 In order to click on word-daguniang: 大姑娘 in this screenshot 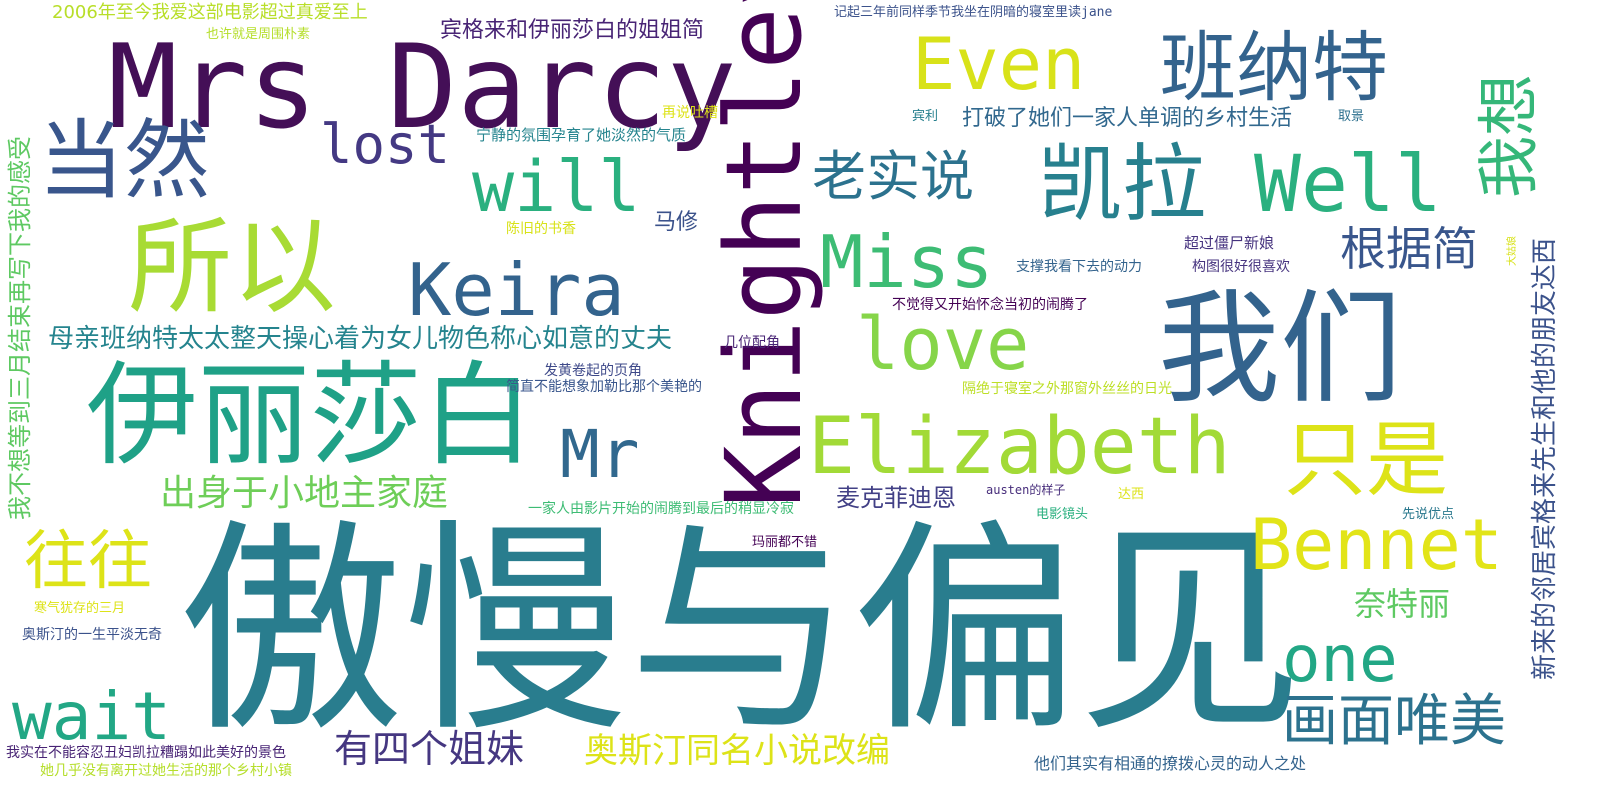, I will do `click(1512, 251)`.